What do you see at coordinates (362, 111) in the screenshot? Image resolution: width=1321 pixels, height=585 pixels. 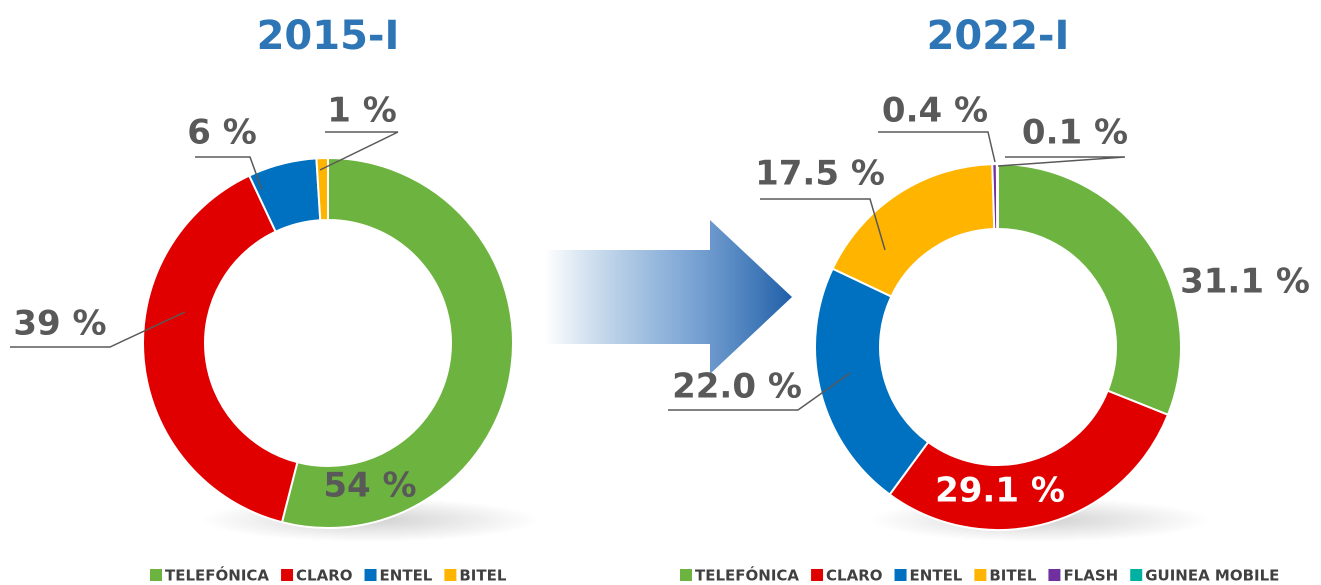 I see `data-label: 1 %` at bounding box center [362, 111].